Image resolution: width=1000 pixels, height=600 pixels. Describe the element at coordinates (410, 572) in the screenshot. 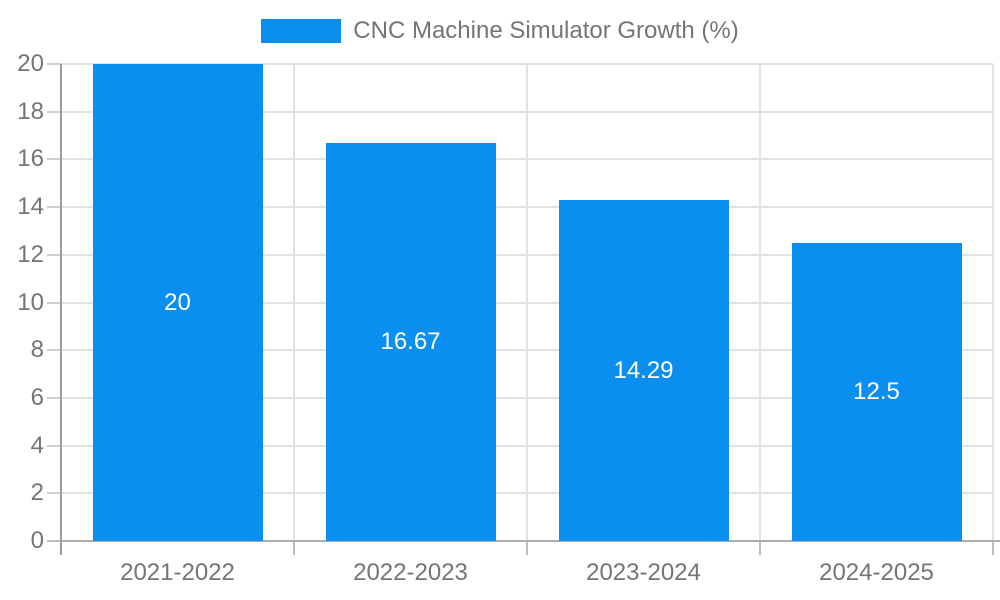

I see `x-tick-label: 2022-2023` at that location.